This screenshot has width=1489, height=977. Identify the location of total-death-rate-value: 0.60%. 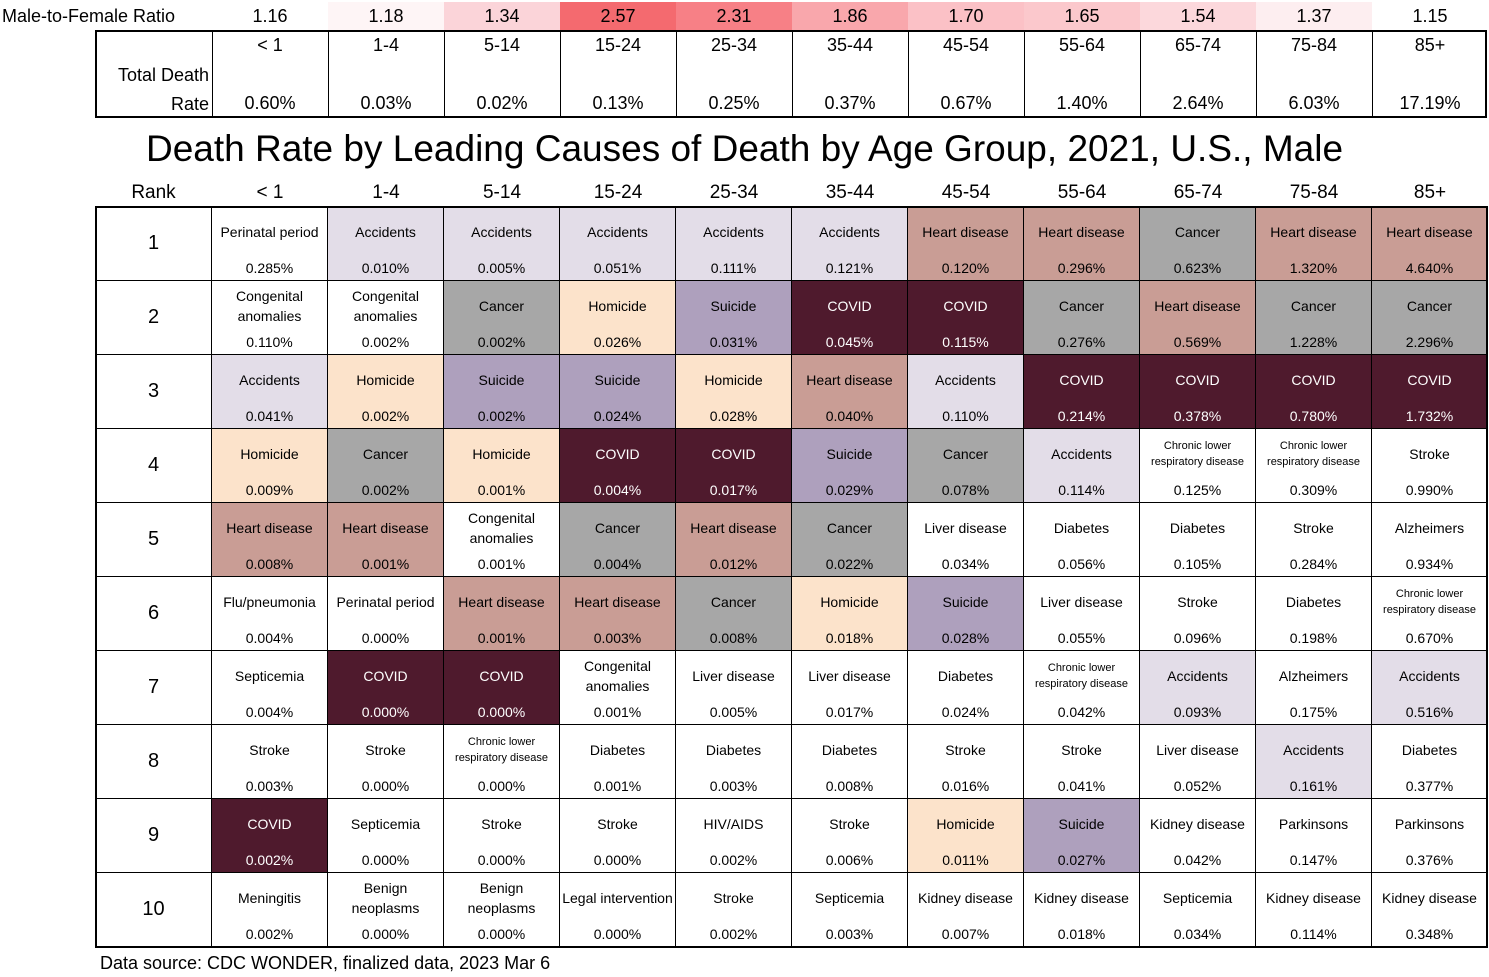
(270, 103).